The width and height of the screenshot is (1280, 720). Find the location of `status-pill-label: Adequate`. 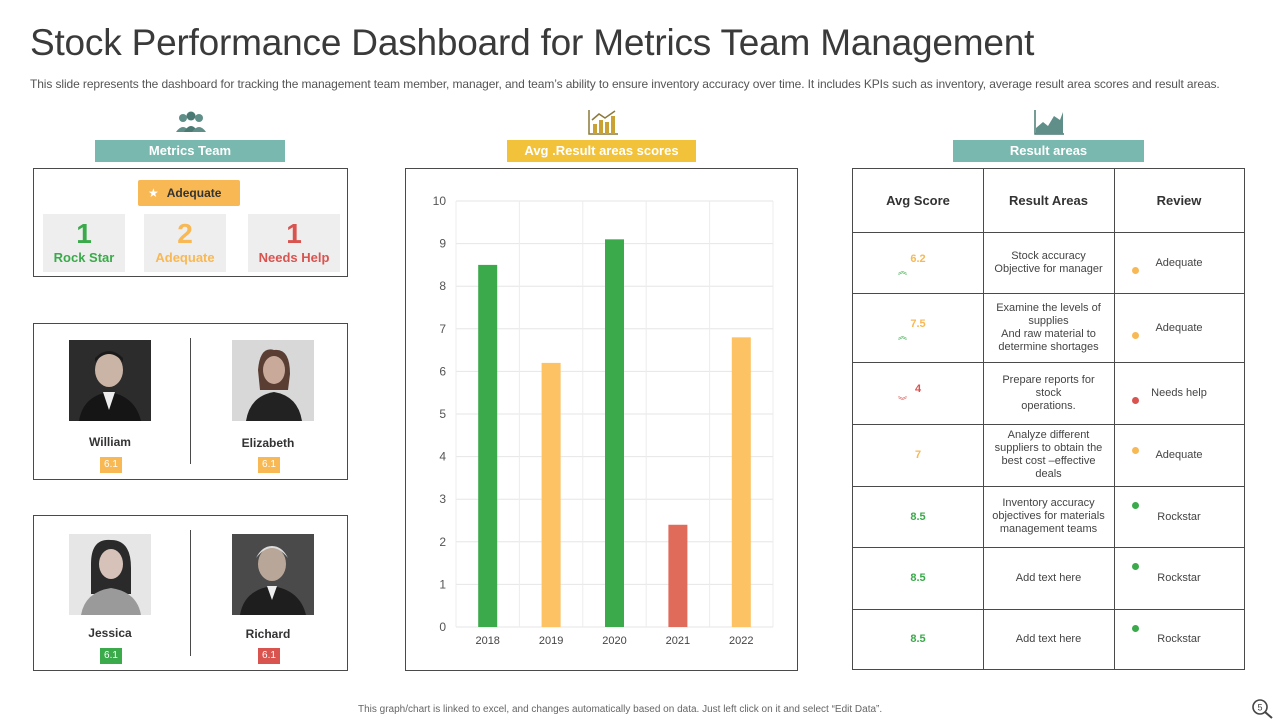

status-pill-label: Adequate is located at coordinates (194, 193).